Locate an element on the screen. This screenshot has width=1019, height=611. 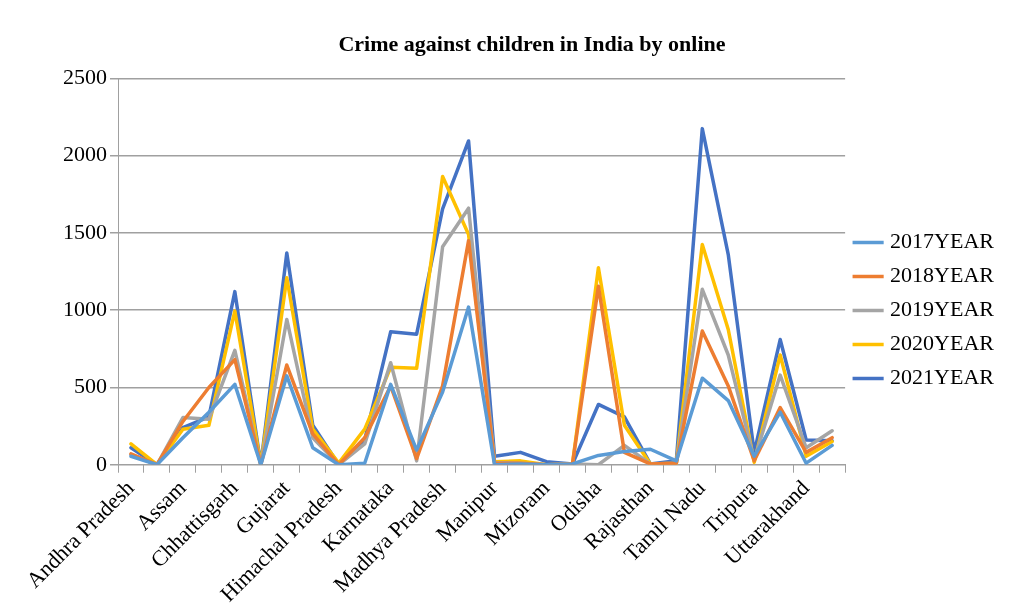
legend-label: 2018YEAR is located at coordinates (942, 275).